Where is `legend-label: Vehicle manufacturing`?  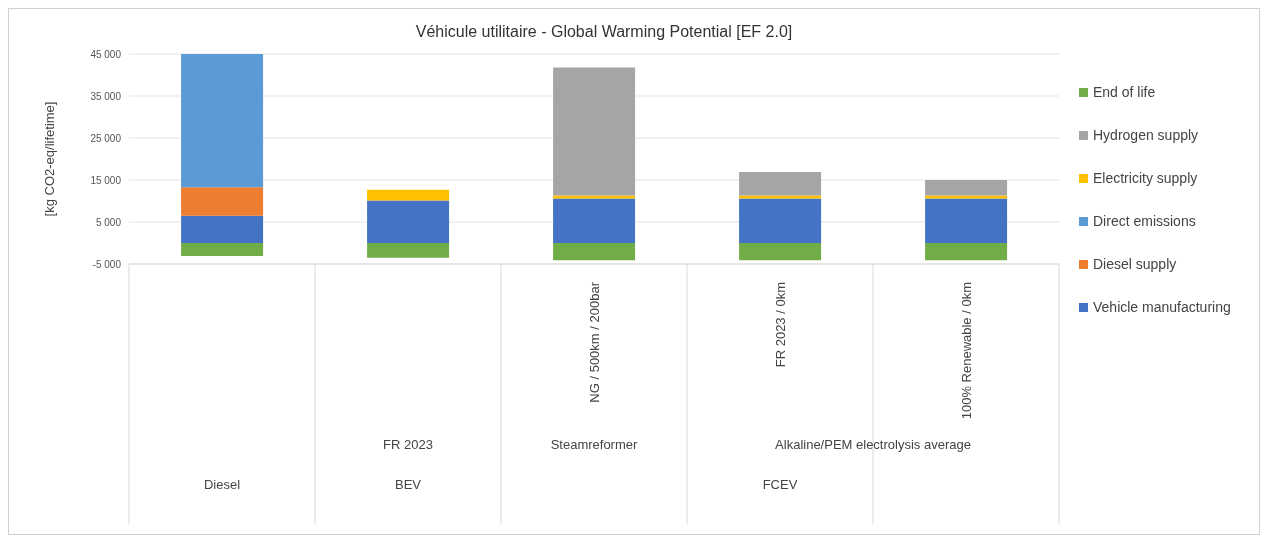 legend-label: Vehicle manufacturing is located at coordinates (1162, 307).